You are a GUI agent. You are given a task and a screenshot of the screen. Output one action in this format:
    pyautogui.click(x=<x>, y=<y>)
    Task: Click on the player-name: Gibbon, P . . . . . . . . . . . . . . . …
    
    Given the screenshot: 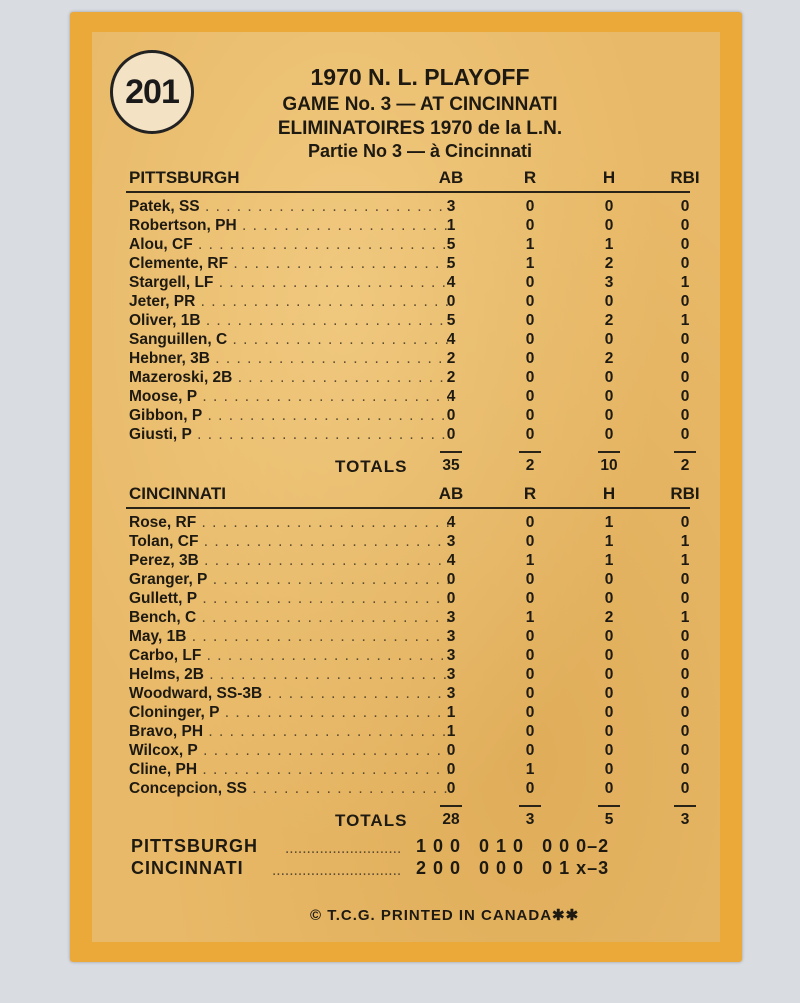 What is the action you would take?
    pyautogui.click(x=289, y=416)
    